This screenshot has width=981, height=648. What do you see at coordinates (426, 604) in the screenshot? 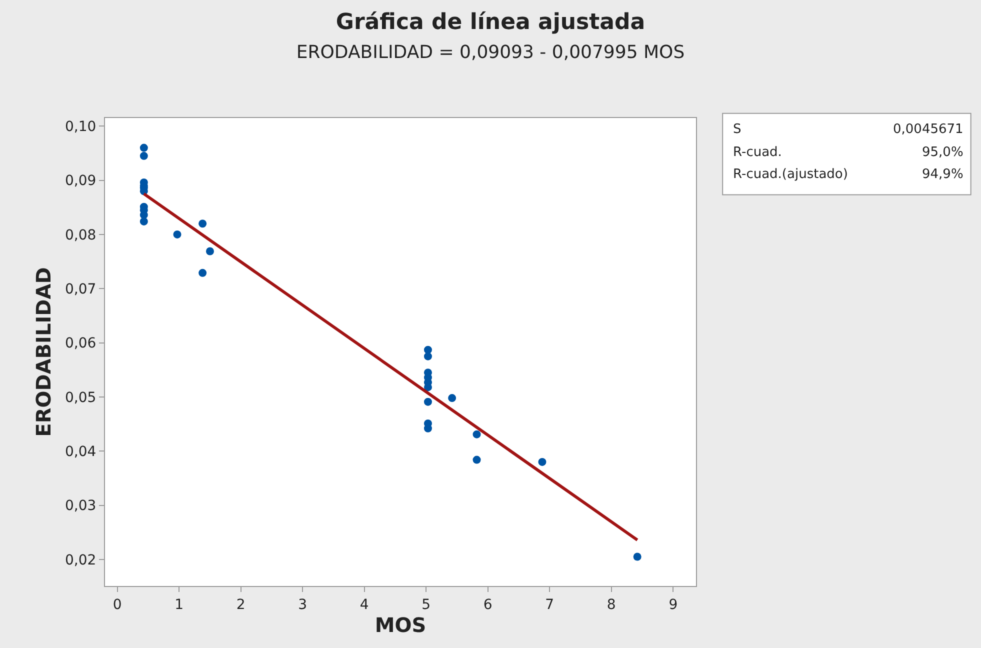
I see `x-tick-label: 5` at bounding box center [426, 604].